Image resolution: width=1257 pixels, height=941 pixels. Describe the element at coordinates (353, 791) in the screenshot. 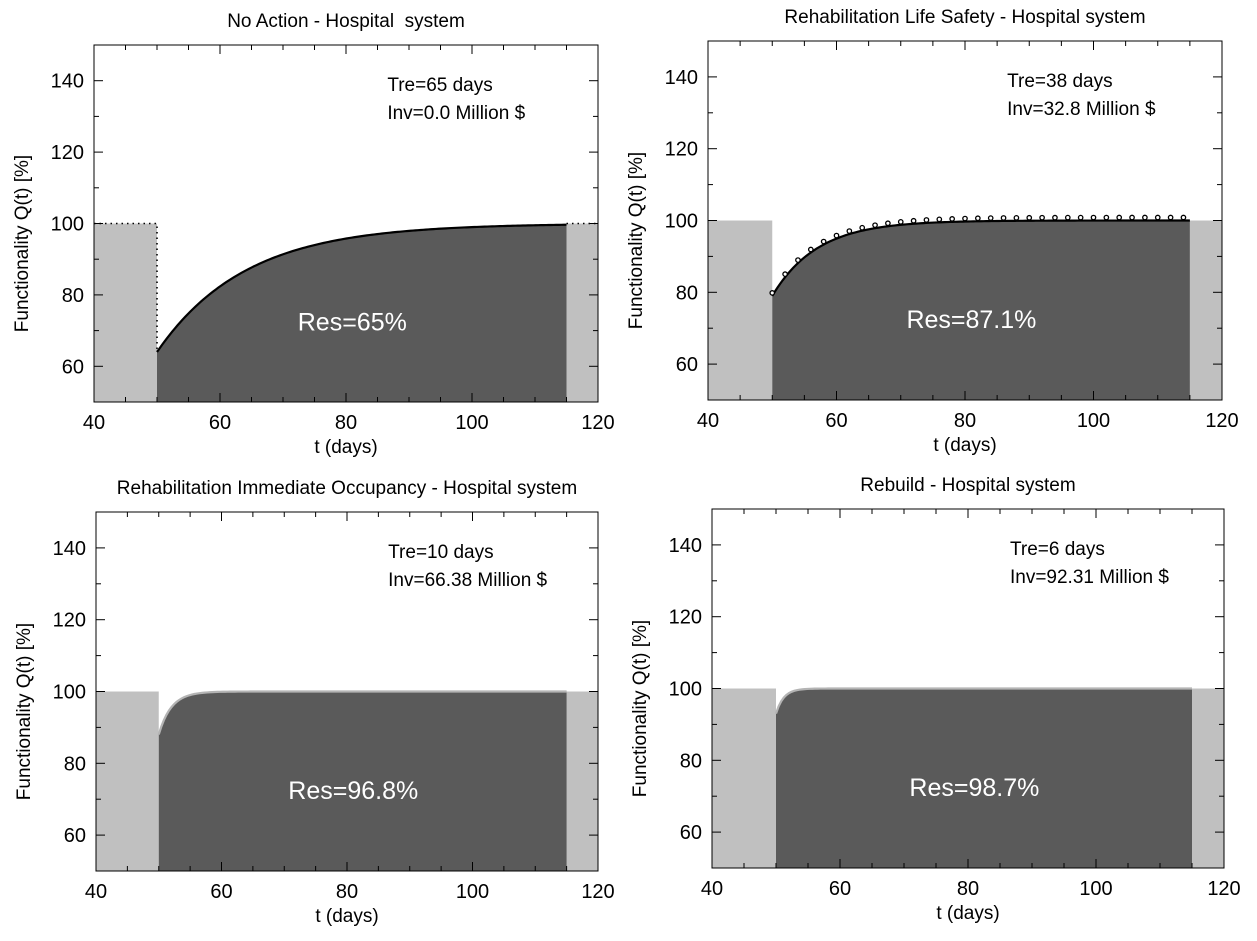

I see `resilience-label: Res=96.8%` at that location.